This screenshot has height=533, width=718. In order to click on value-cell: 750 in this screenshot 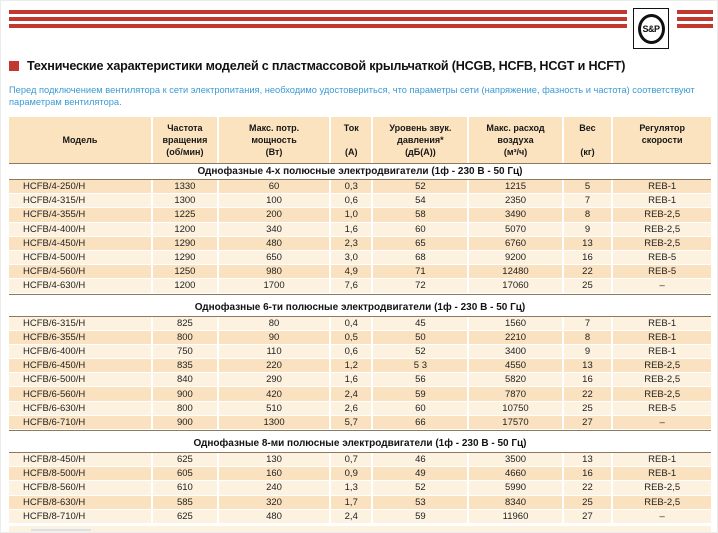, I will do `click(186, 351)`.